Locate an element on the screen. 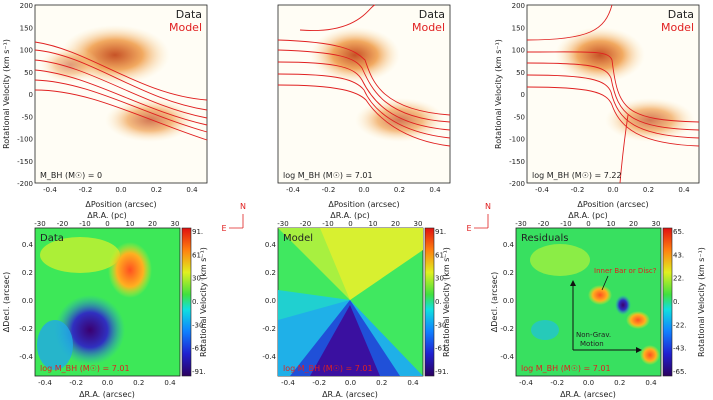 The width and height of the screenshot is (713, 400). map-title: Data is located at coordinates (52, 238).